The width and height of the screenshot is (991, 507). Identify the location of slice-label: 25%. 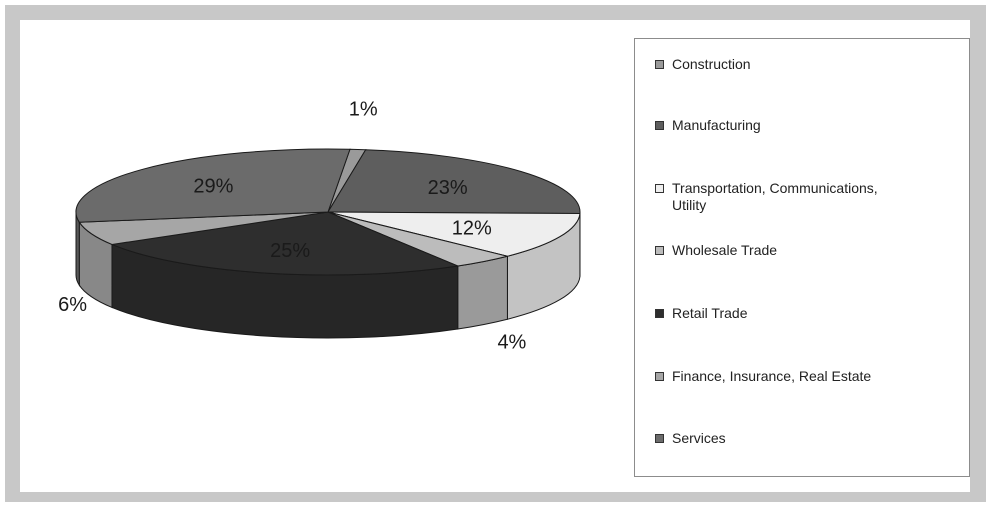
(290, 251).